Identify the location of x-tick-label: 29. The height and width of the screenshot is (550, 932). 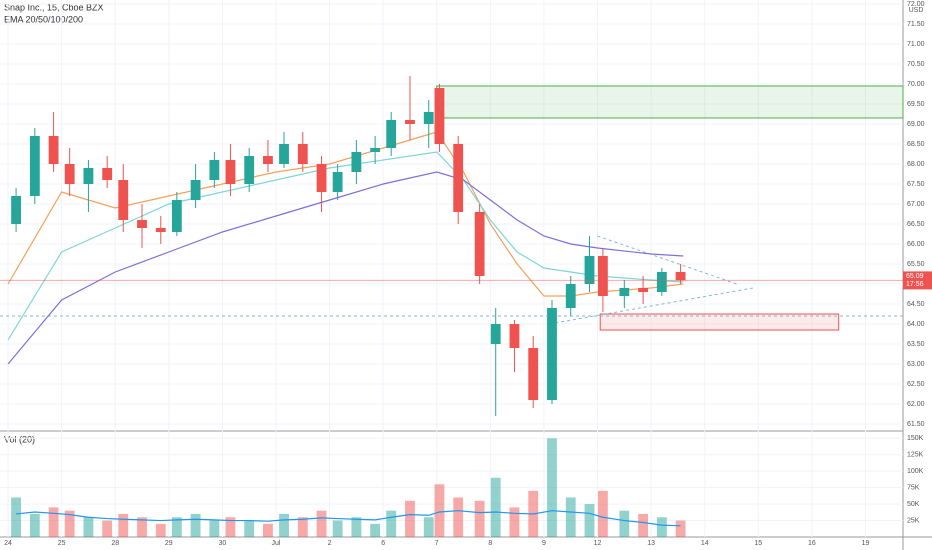
(169, 543).